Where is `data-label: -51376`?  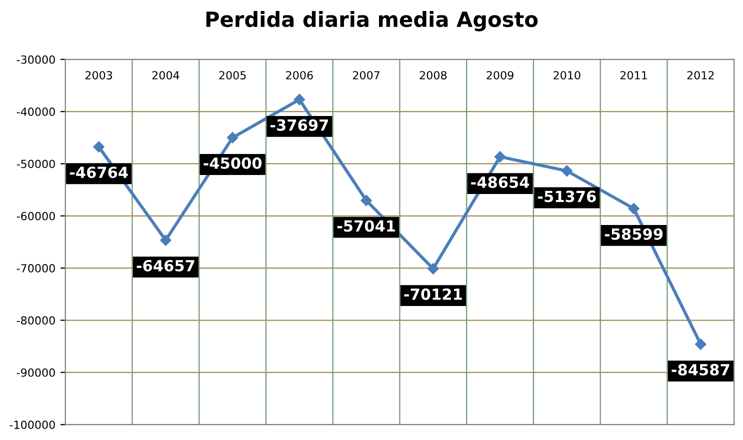 data-label: -51376 is located at coordinates (567, 196).